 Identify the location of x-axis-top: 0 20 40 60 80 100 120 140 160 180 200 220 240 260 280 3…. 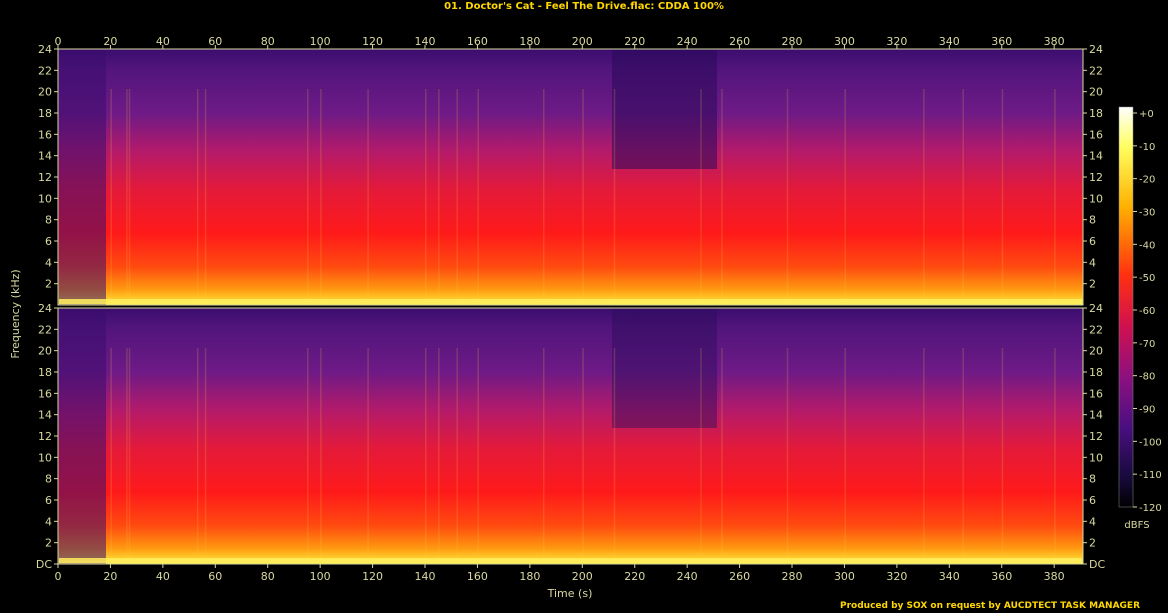
(560, 42).